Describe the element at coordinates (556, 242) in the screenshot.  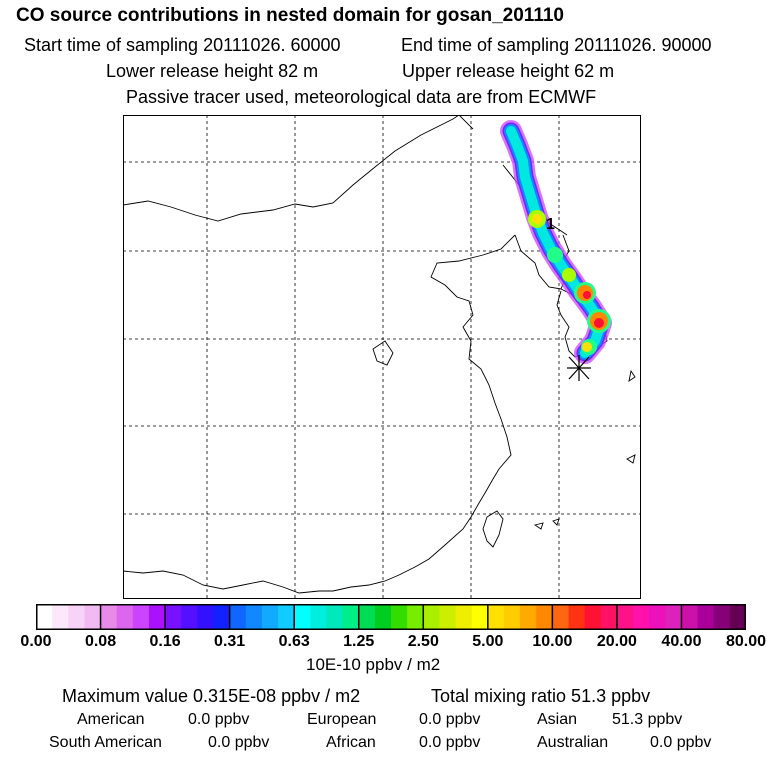
I see `tracer-plume` at that location.